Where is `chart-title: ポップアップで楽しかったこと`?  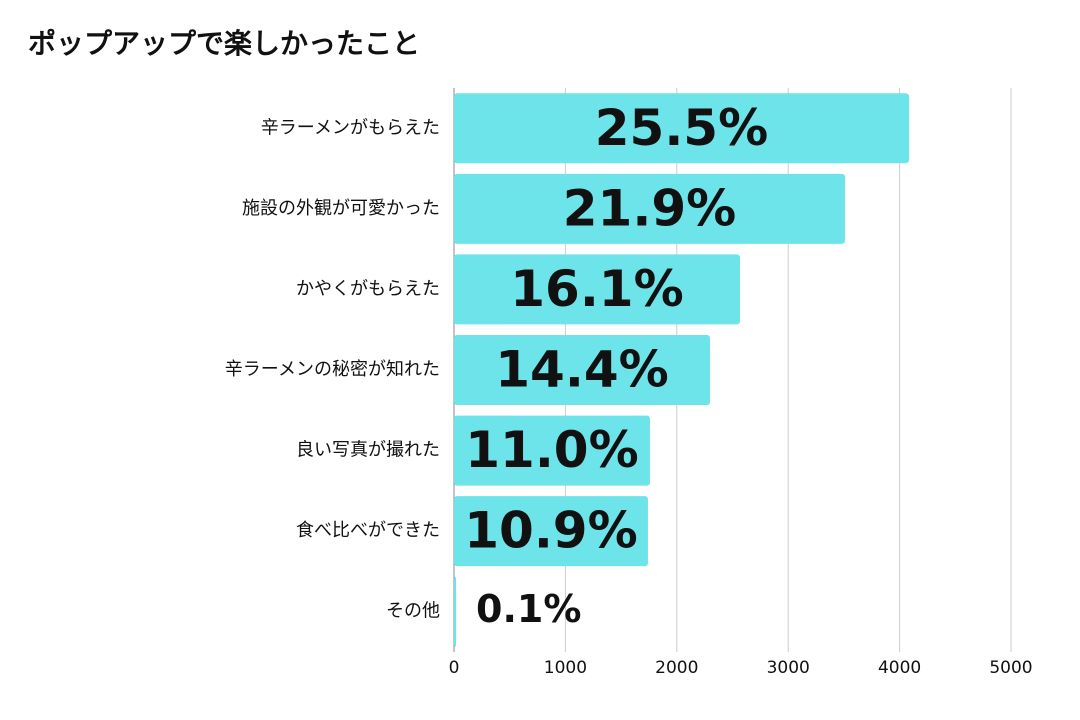
chart-title: ポップアップで楽しかったこと is located at coordinates (224, 43).